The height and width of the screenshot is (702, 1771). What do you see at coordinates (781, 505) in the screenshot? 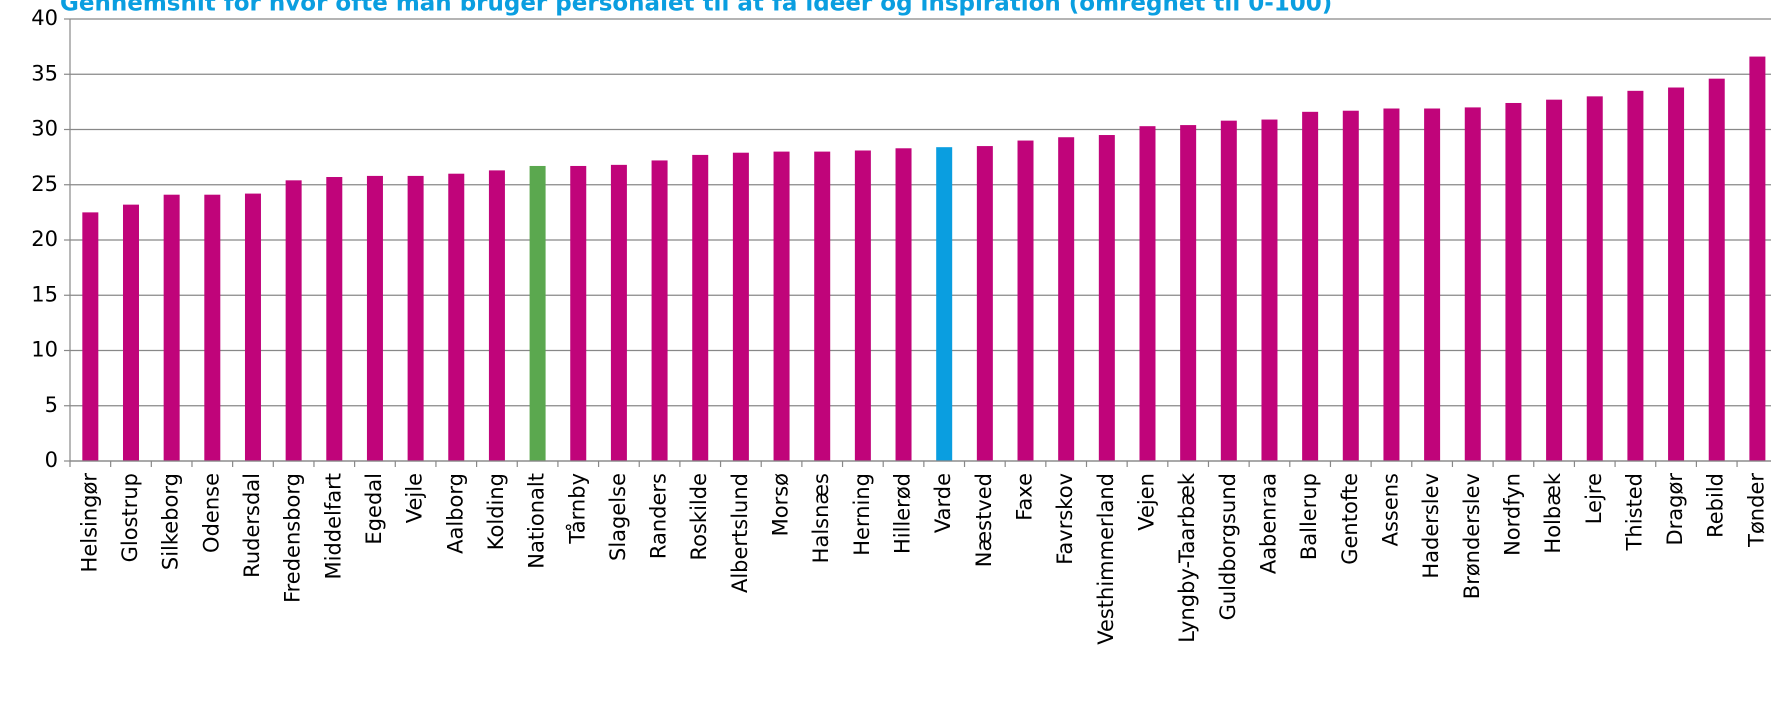
I see `x-tick-label: Morsø` at bounding box center [781, 505].